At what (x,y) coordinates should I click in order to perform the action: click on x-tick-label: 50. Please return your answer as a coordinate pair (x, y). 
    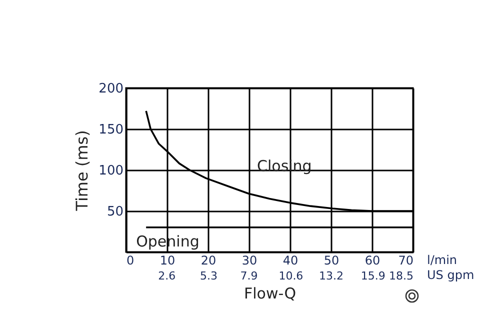
    Looking at the image, I should click on (332, 261).